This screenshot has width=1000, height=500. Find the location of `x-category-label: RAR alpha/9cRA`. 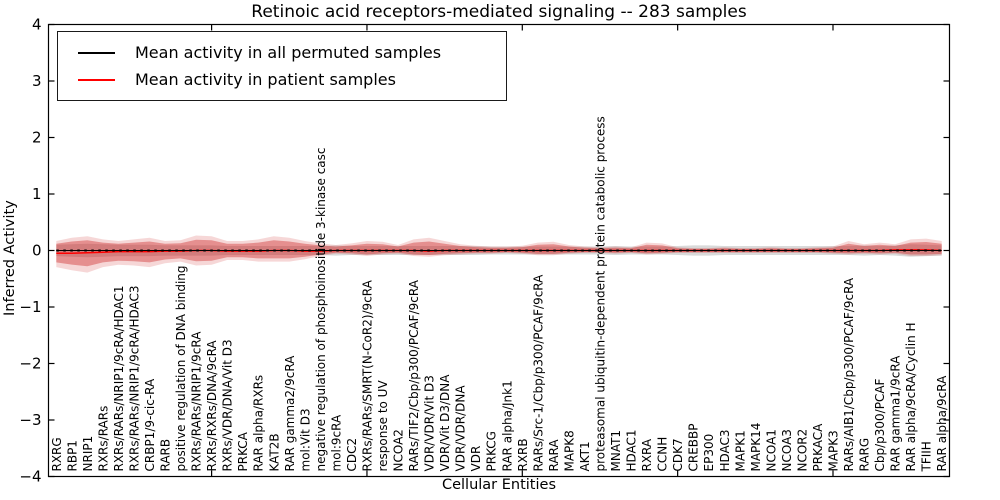

x-category-label: RAR alpha/9cRA is located at coordinates (942, 423).